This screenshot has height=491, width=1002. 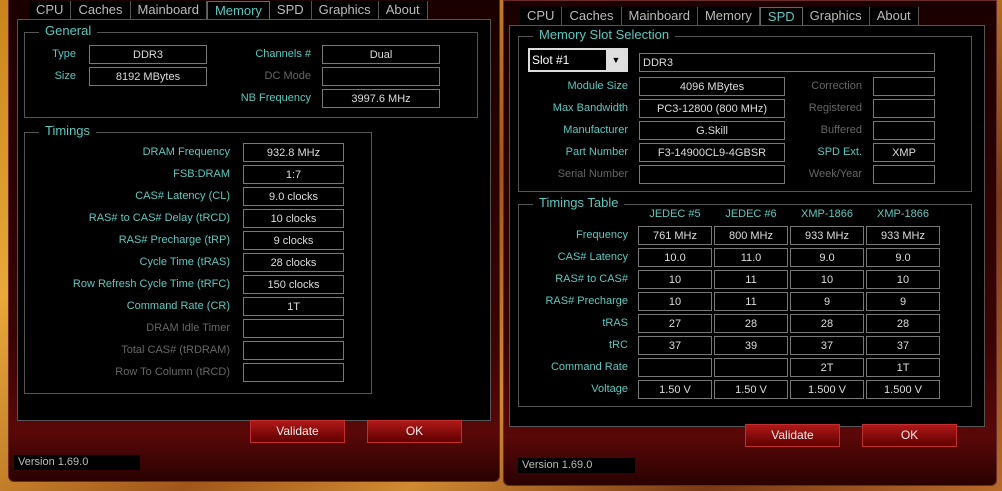 I want to click on spd-right-label: Correction, so click(x=836, y=86).